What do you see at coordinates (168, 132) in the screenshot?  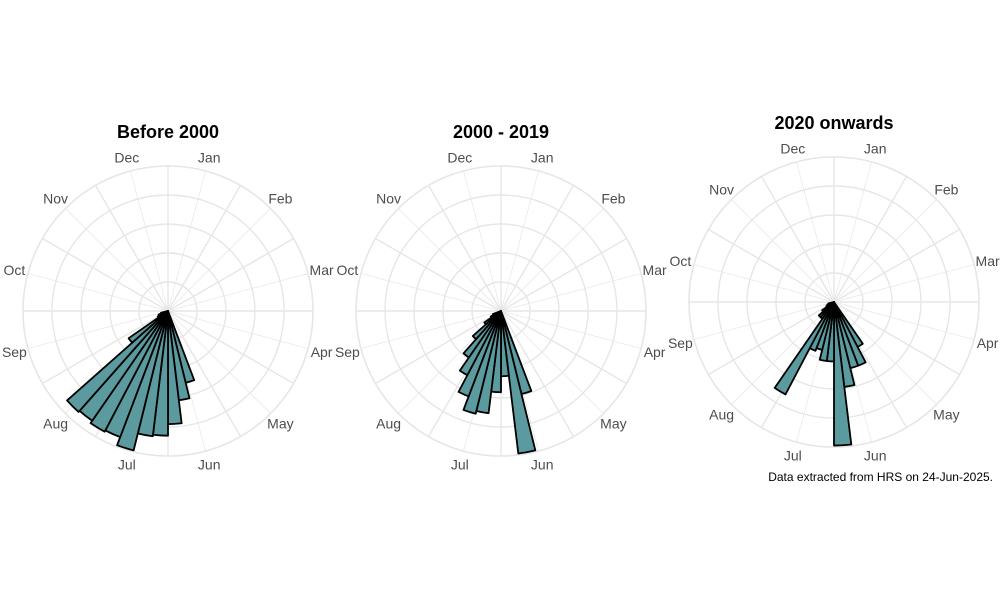 I see `chart-title: Before 2000` at bounding box center [168, 132].